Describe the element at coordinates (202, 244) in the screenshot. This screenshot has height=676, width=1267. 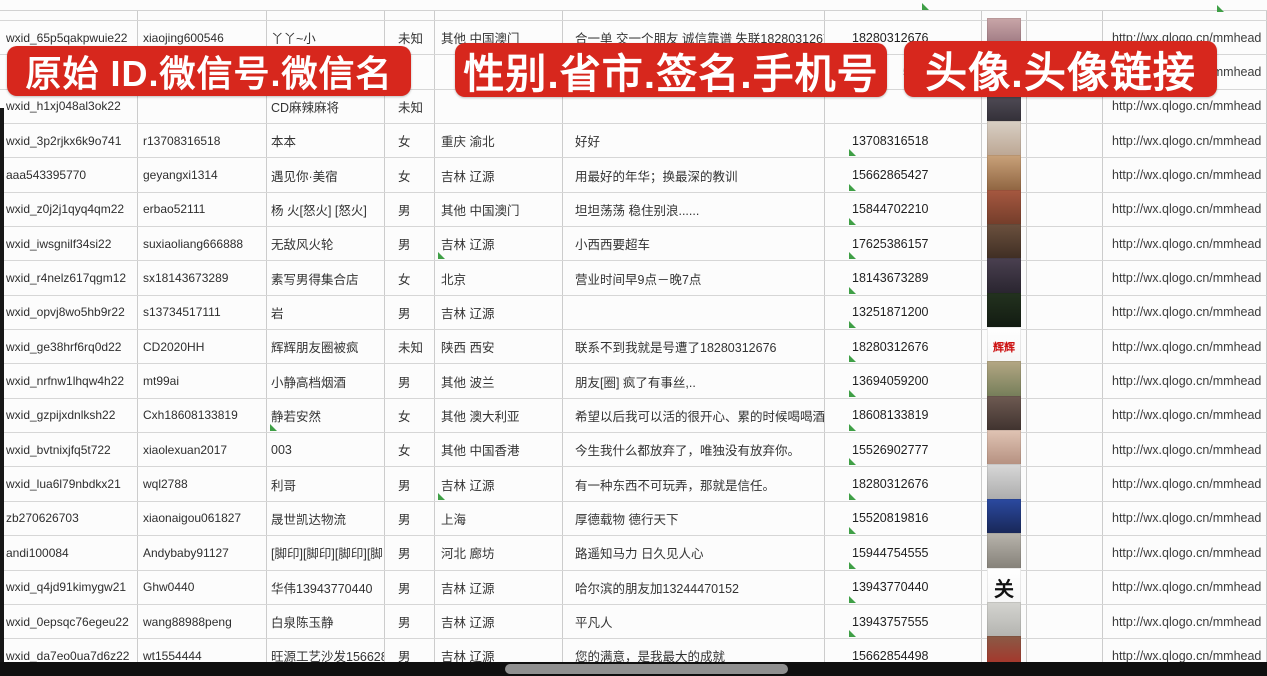
I see `cell-account: suxiaoliang666888` at that location.